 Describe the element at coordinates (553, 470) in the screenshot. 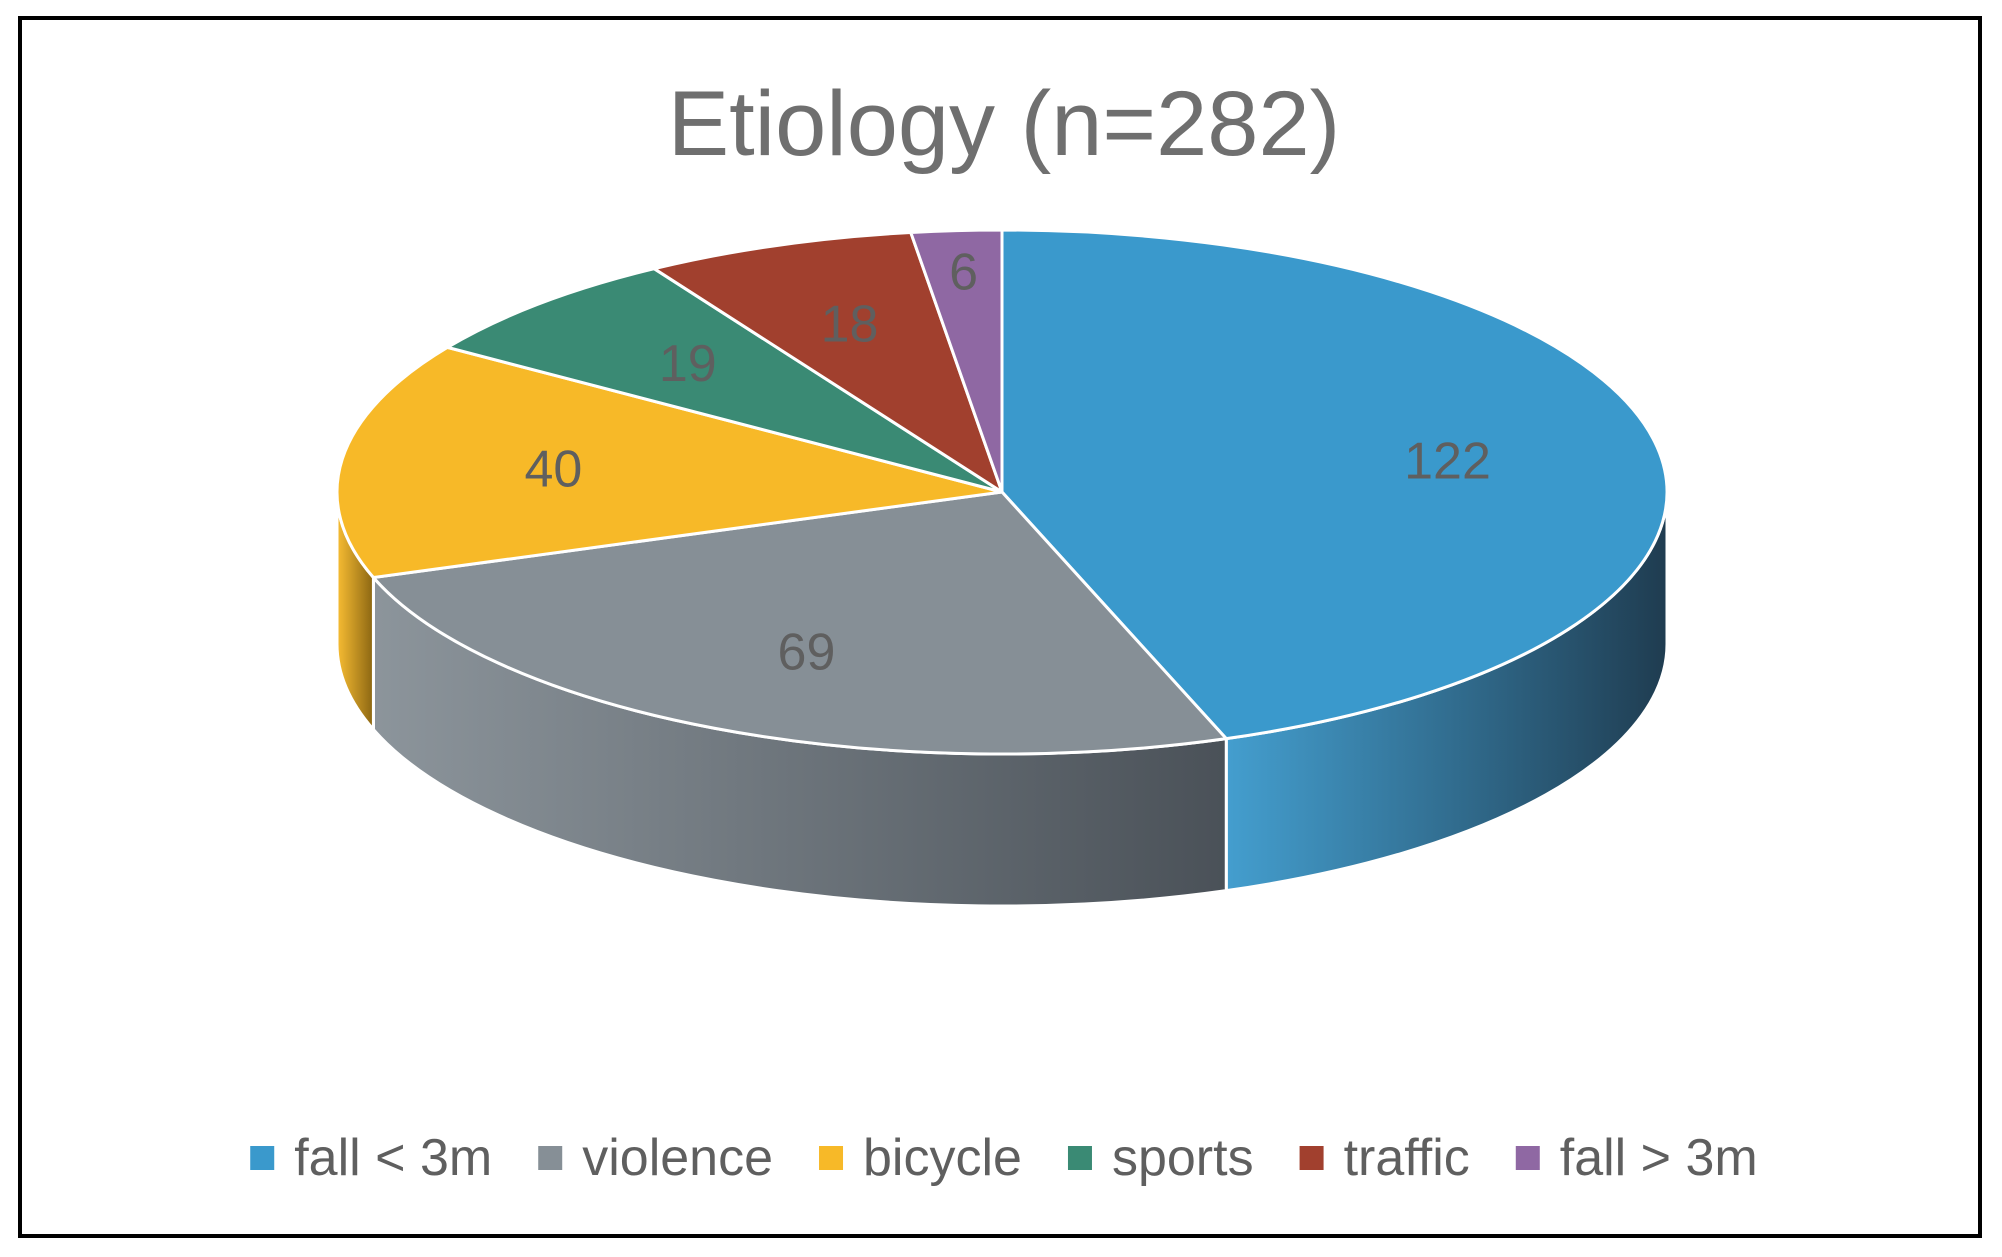

I see `data-label-bicycle: 40` at that location.